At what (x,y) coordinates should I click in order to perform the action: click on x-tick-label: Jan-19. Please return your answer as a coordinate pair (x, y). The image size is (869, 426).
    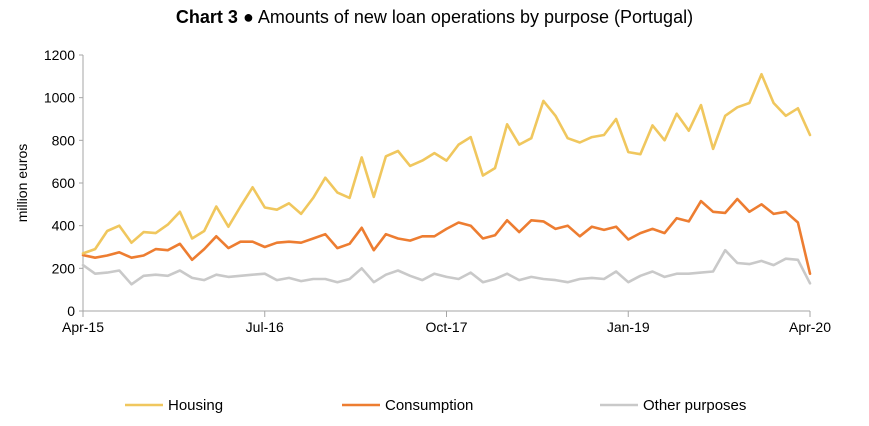
    Looking at the image, I should click on (628, 327).